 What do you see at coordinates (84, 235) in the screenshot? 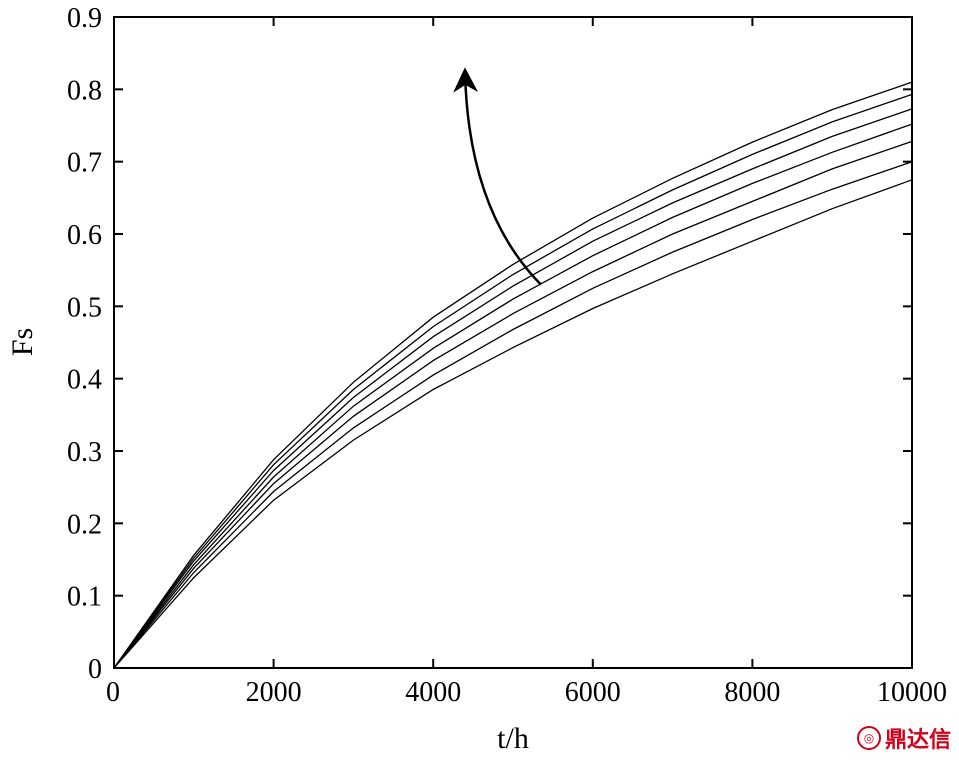
I see `y-tick-label-6: 0.6` at bounding box center [84, 235].